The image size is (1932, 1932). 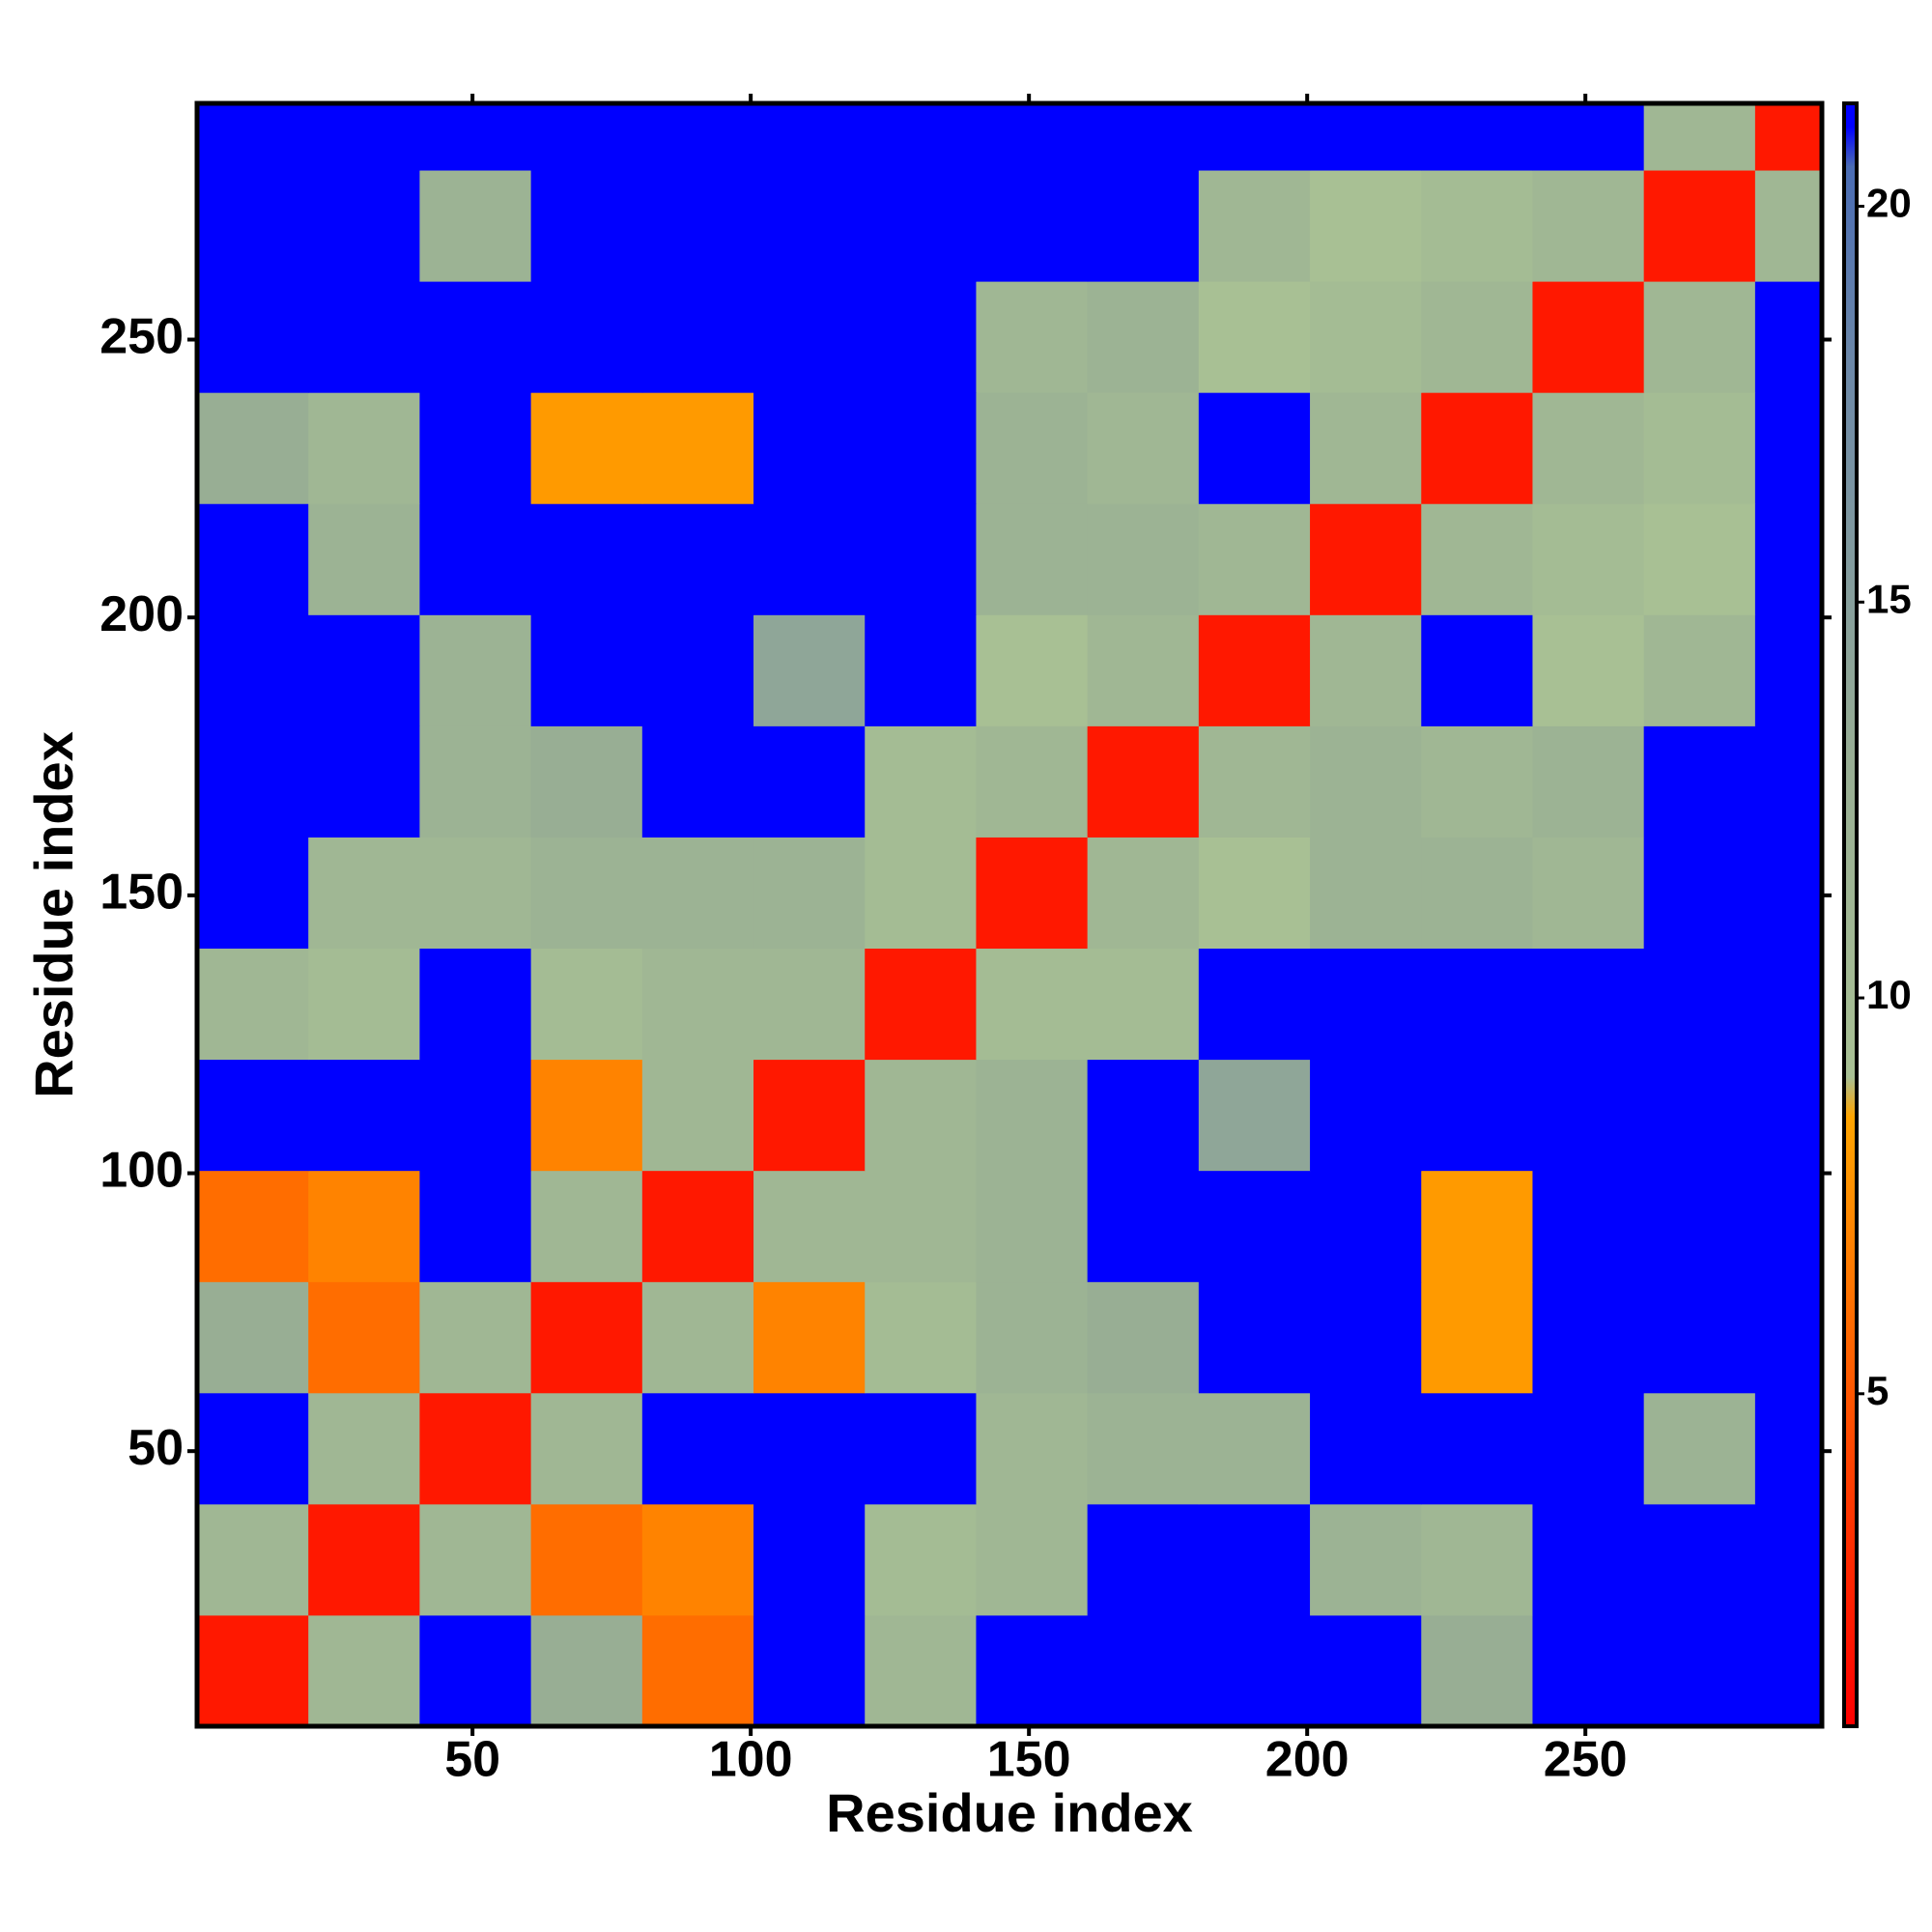 I want to click on x-tick-label: 100, so click(x=751, y=1760).